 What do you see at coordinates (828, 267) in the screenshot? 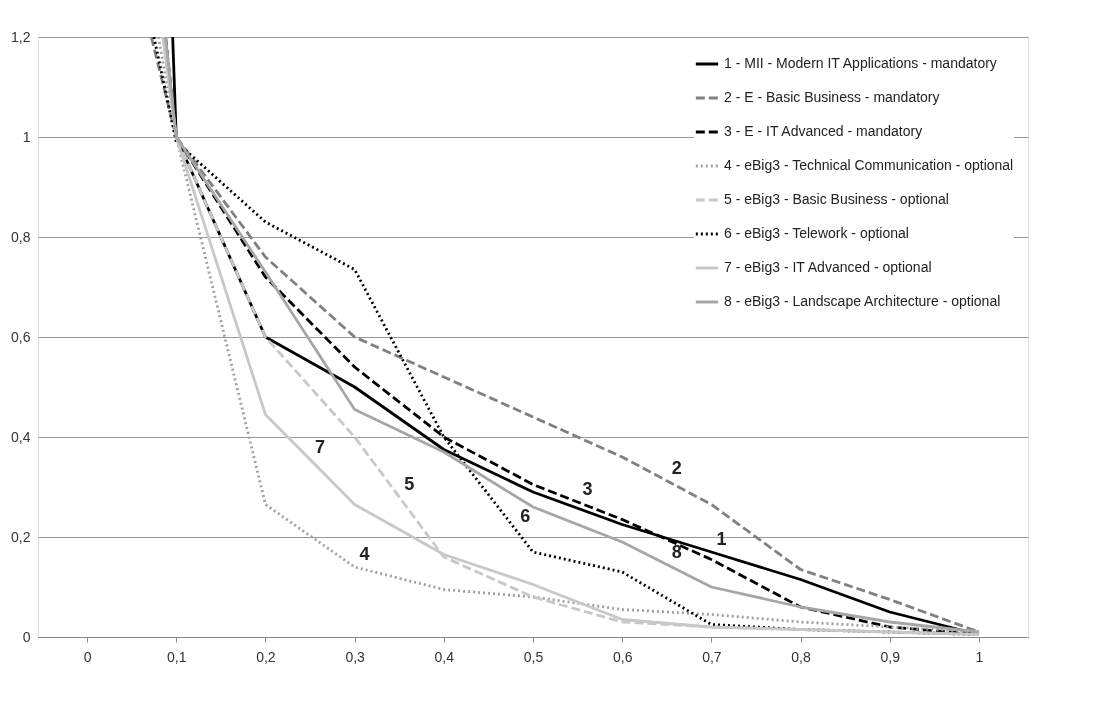
I see `legend-label: 7 - eBig3 - IT Advanced - optional` at bounding box center [828, 267].